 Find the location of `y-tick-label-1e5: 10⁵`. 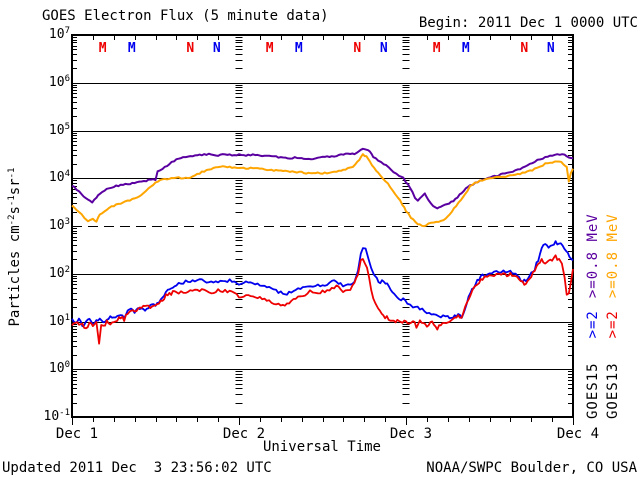

y-tick-label-1e5: 10⁵ is located at coordinates (59, 129).